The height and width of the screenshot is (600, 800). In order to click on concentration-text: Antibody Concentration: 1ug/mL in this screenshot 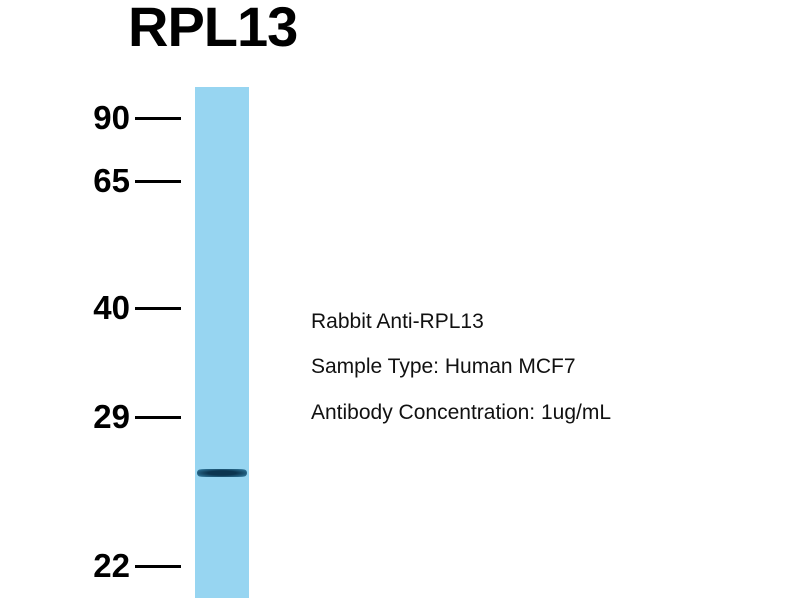, I will do `click(461, 412)`.